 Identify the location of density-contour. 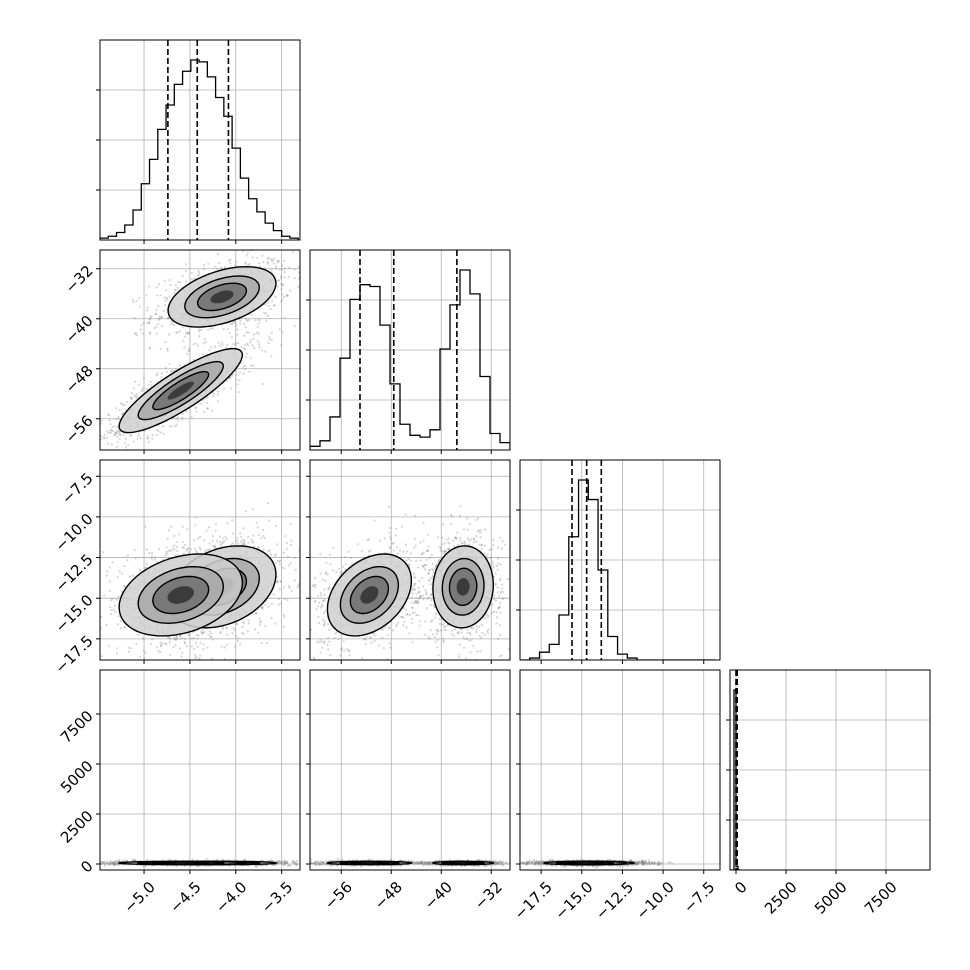
(222, 297).